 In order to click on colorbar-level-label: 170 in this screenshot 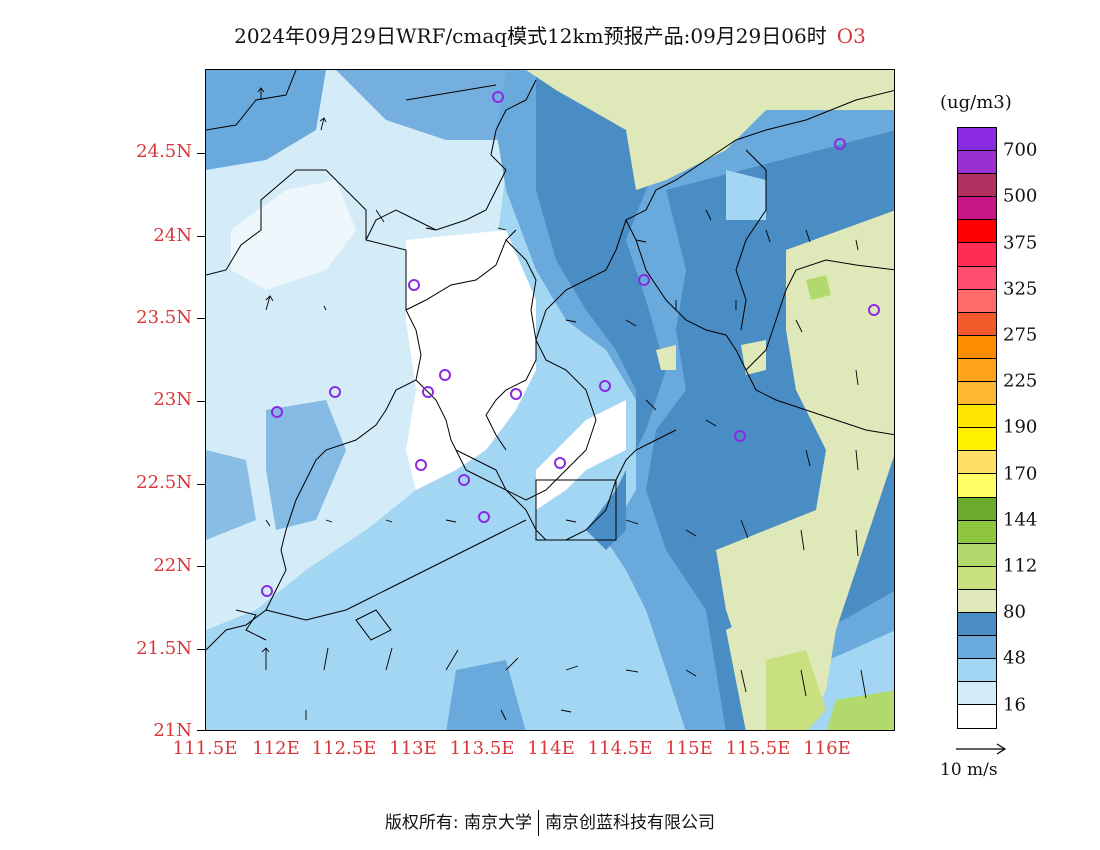, I will do `click(1020, 473)`.